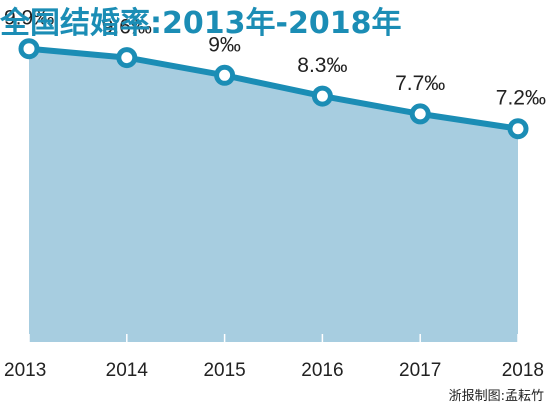  What do you see at coordinates (201, 23) in the screenshot?
I see `chart-title: 全国结婚率:2013年-2018年` at bounding box center [201, 23].